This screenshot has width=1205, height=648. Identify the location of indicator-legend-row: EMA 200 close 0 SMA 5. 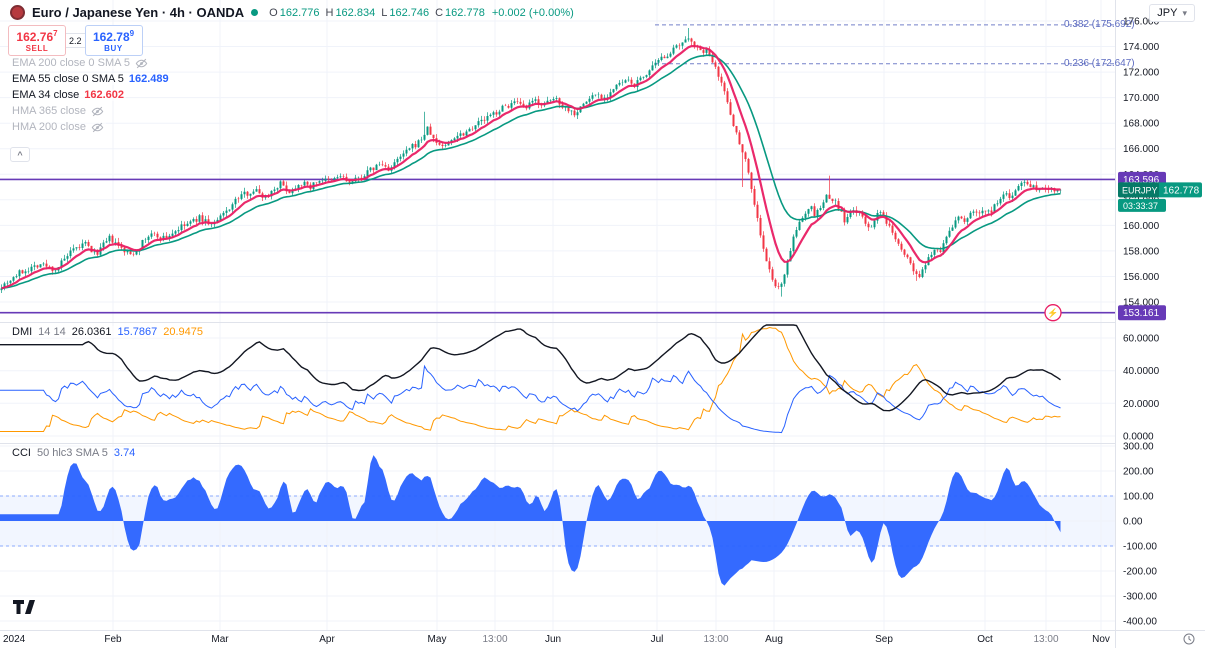
(80, 63).